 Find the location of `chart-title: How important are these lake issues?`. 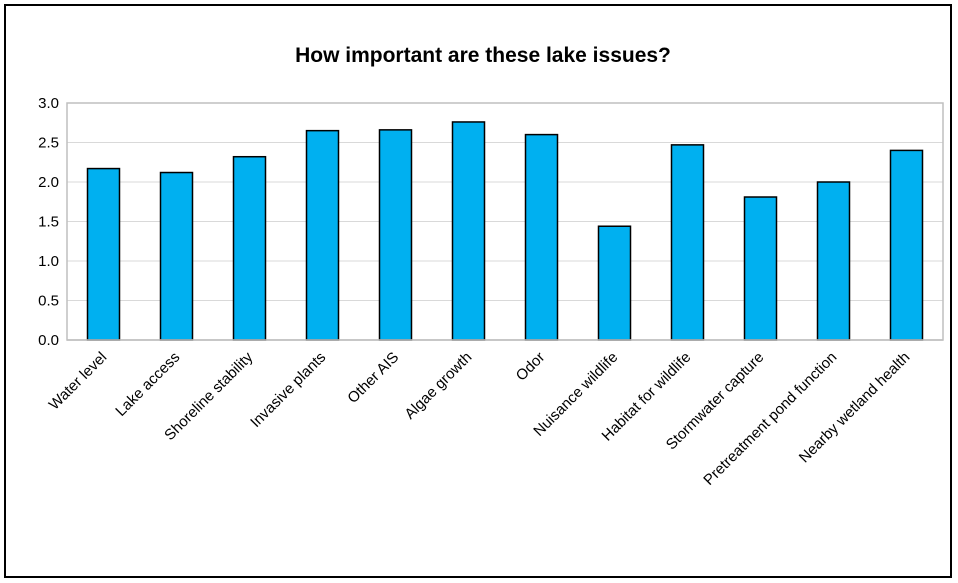

chart-title: How important are these lake issues? is located at coordinates (483, 55).